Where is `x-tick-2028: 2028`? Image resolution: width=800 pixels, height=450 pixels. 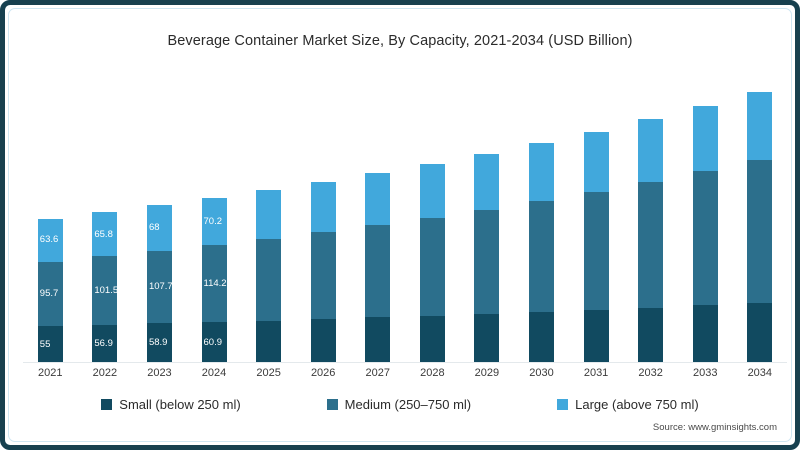
x-tick-2028: 2028 is located at coordinates (432, 373).